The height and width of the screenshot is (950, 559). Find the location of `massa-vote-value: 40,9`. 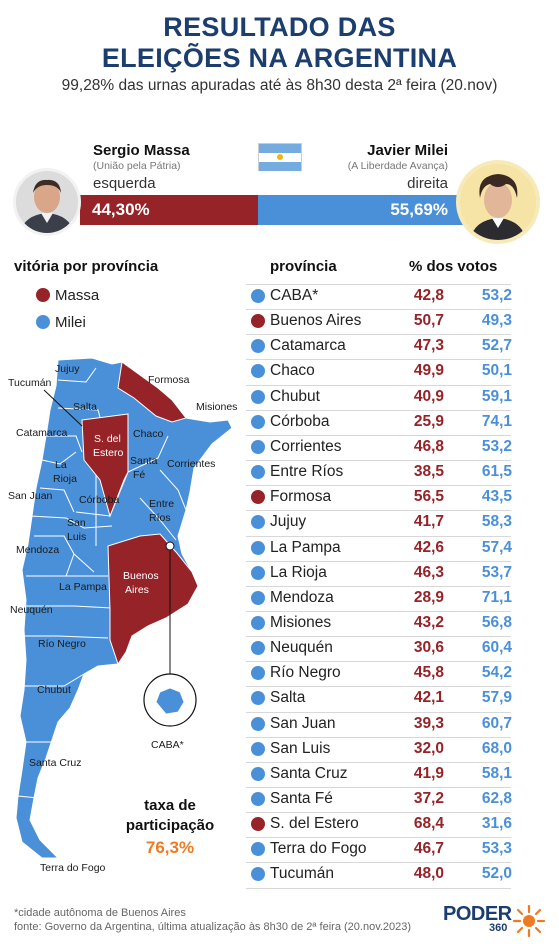

massa-vote-value: 40,9 is located at coordinates (428, 396).